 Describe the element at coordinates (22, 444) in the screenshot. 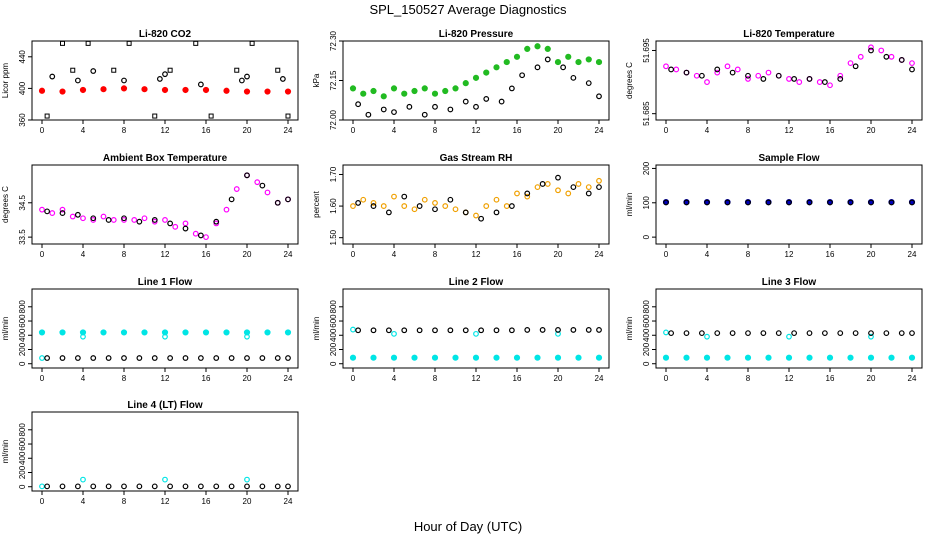

I see `y-tick-label: 600` at that location.